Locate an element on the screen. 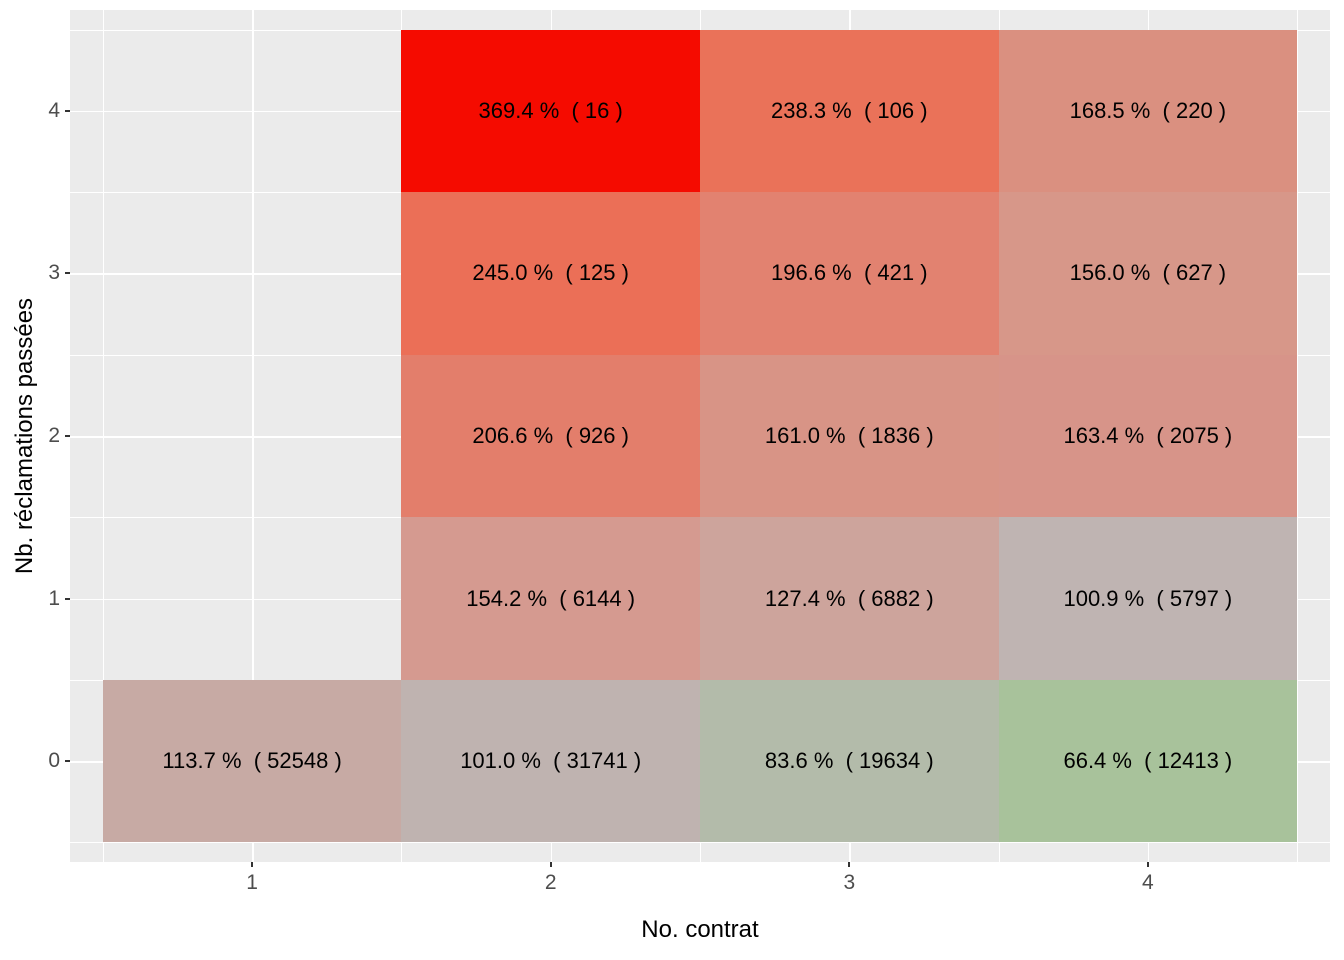 The width and height of the screenshot is (1344, 960). heatmap-cell: 101.0 % ( 31741 ) is located at coordinates (550, 761).